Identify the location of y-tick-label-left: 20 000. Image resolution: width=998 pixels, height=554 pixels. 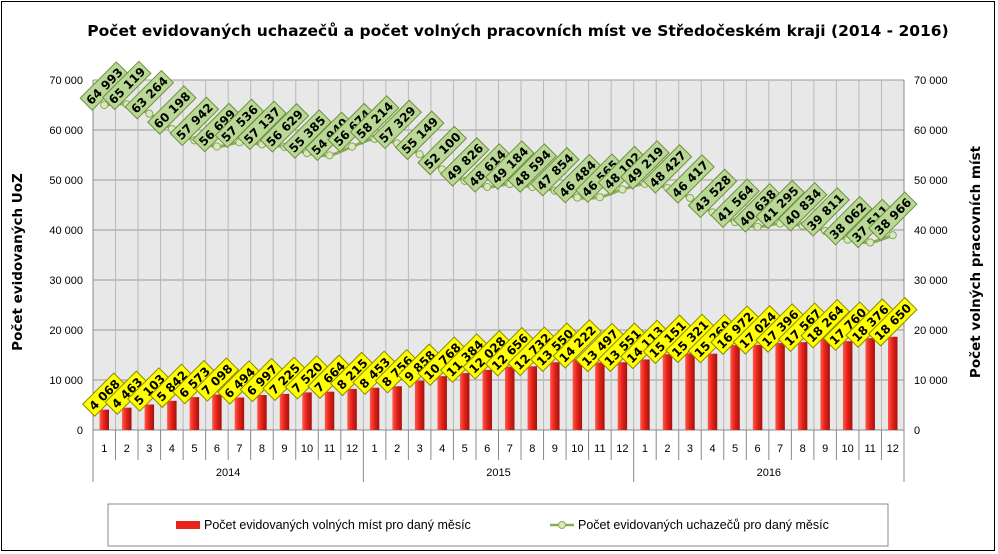
(66, 331).